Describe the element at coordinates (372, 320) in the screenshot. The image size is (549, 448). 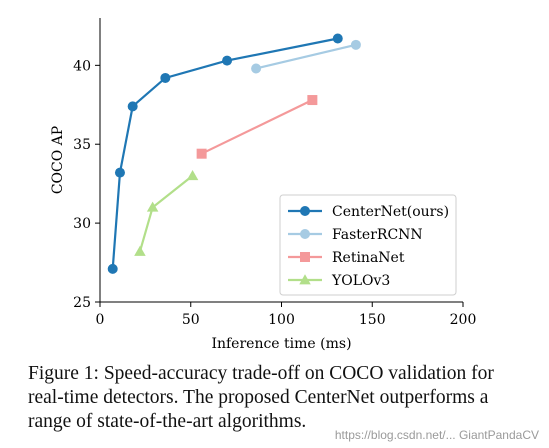
I see `x-tick-label: 150` at that location.